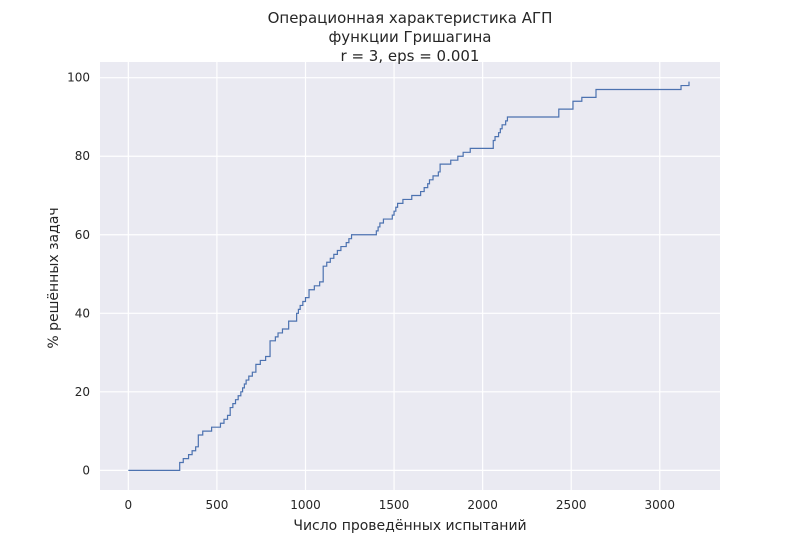 The width and height of the screenshot is (800, 550). I want to click on x-tick-label: 3000, so click(659, 505).